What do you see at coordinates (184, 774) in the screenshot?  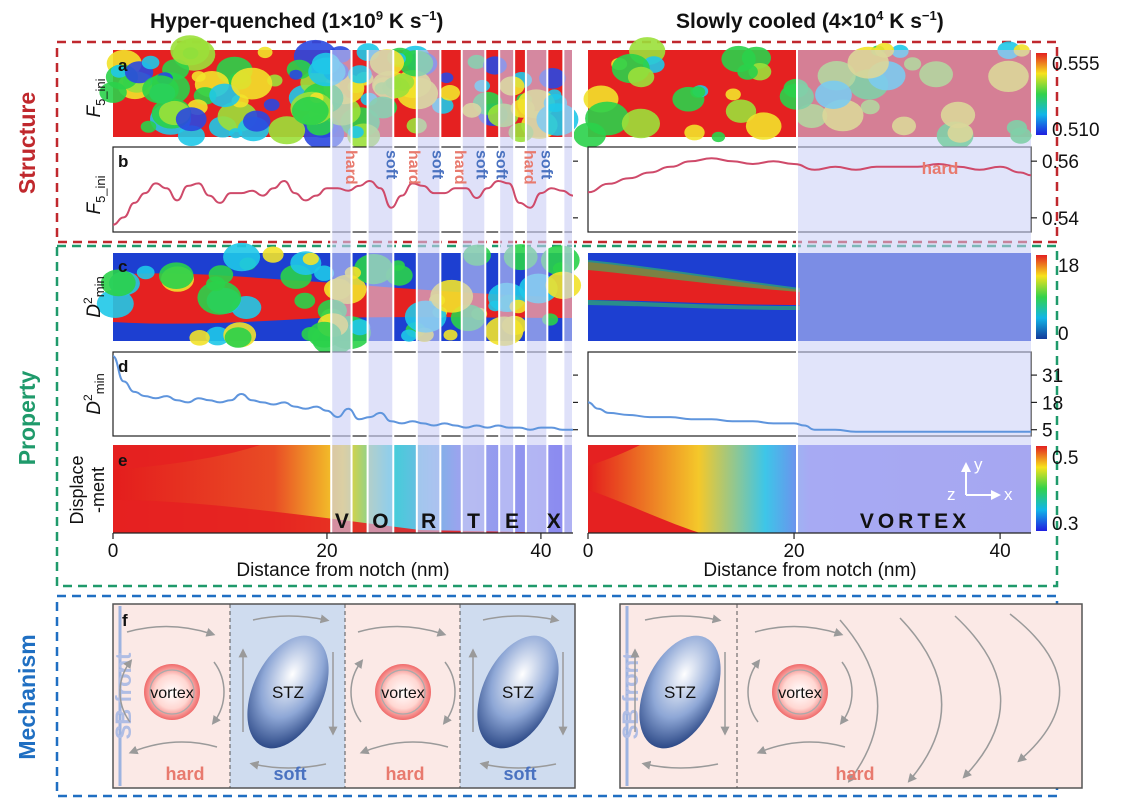 I see `mech-hard-1: hard` at bounding box center [184, 774].